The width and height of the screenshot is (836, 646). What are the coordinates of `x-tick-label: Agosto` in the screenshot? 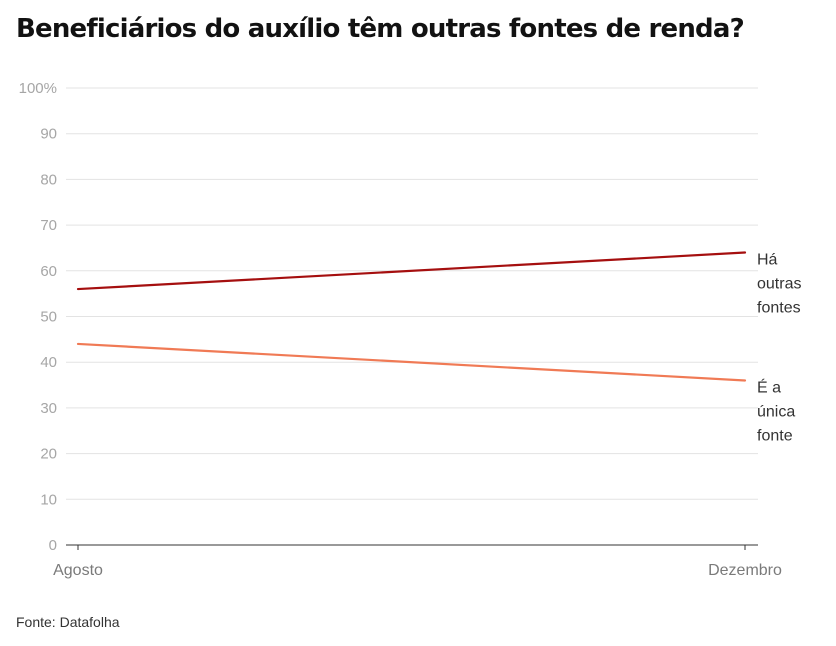 It's located at (78, 570).